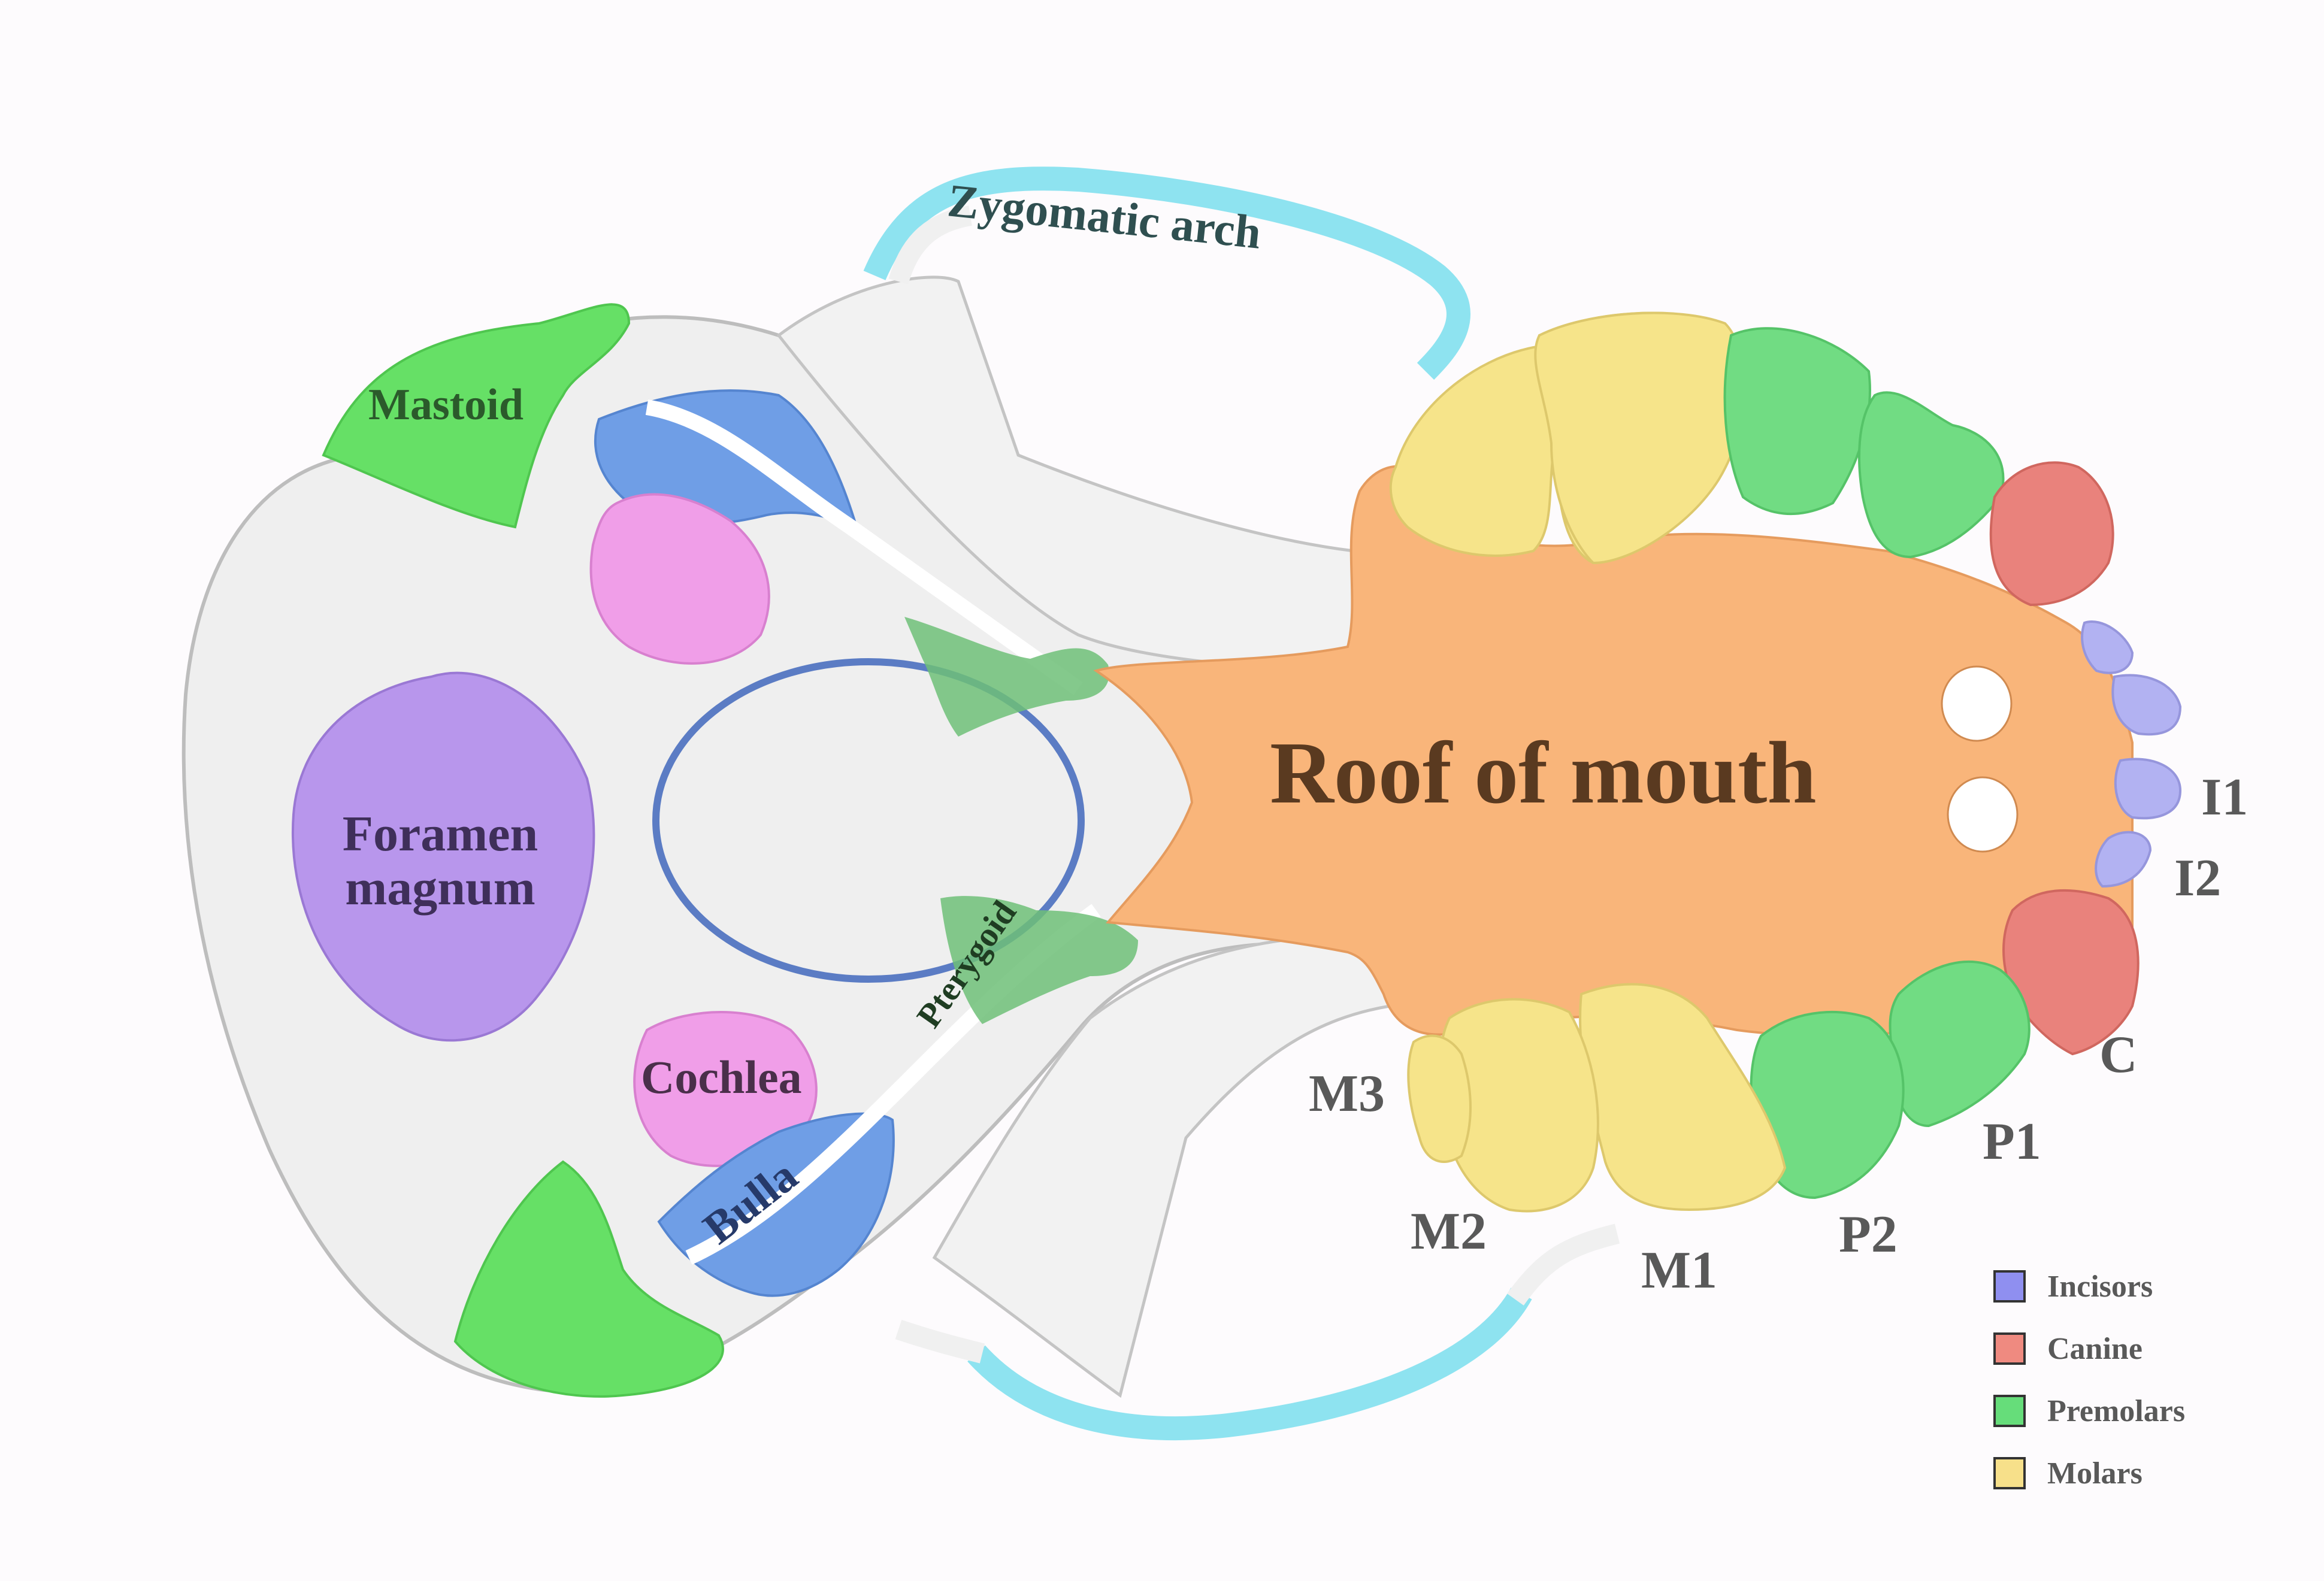 The width and height of the screenshot is (2324, 1581). I want to click on label-C: C, so click(2118, 1055).